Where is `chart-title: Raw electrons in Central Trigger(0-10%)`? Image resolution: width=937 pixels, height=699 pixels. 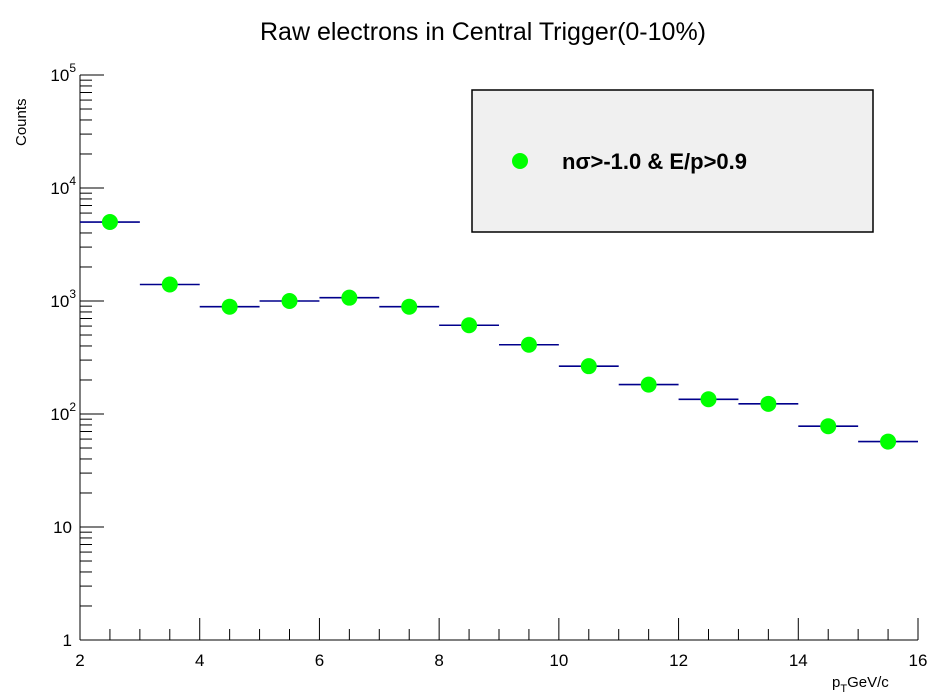
chart-title: Raw electrons in Central Trigger(0-10%) is located at coordinates (483, 32).